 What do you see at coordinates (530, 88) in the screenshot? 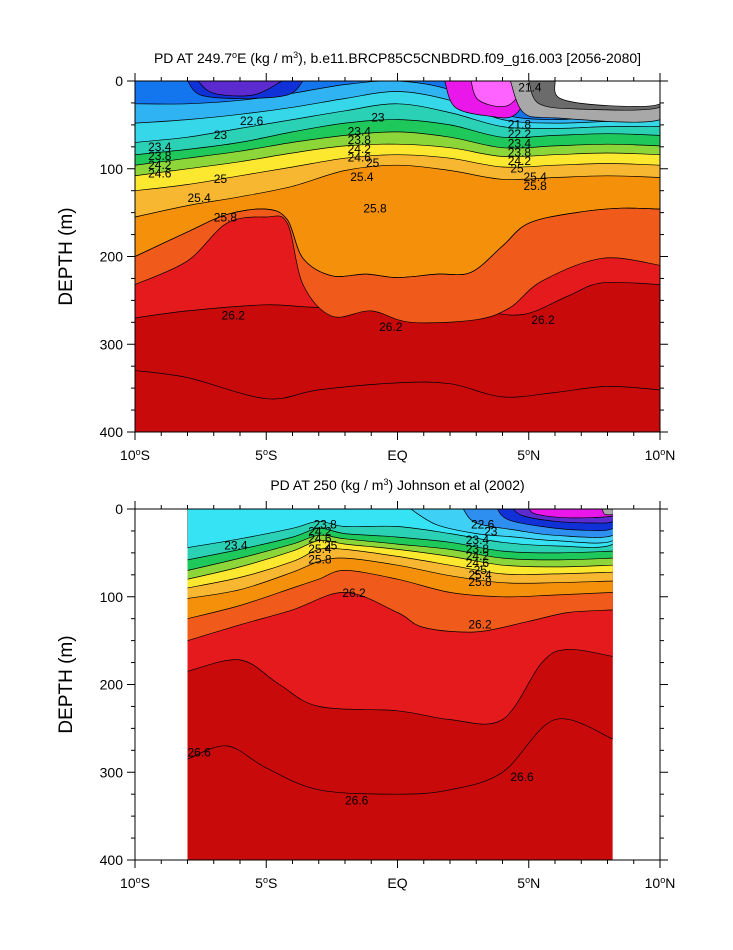
I see `contour-label: 21.4` at bounding box center [530, 88].